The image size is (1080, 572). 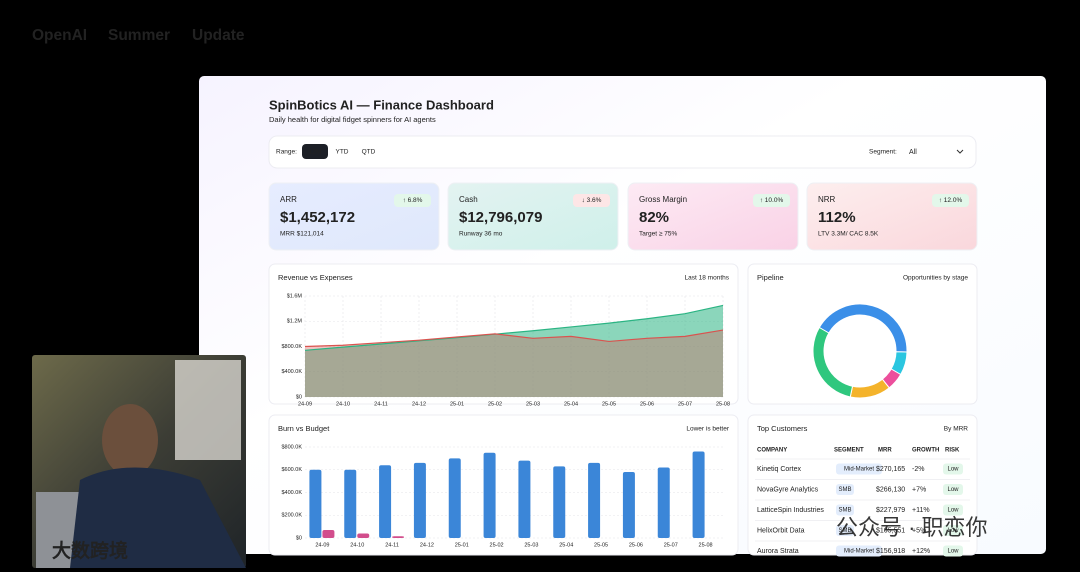 What do you see at coordinates (90, 550) in the screenshot?
I see `logo-text: 大数跨境` at bounding box center [90, 550].